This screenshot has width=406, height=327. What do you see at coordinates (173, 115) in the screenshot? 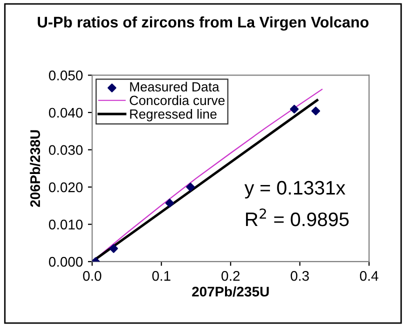
I see `legend-label: Regressed line` at bounding box center [173, 115].